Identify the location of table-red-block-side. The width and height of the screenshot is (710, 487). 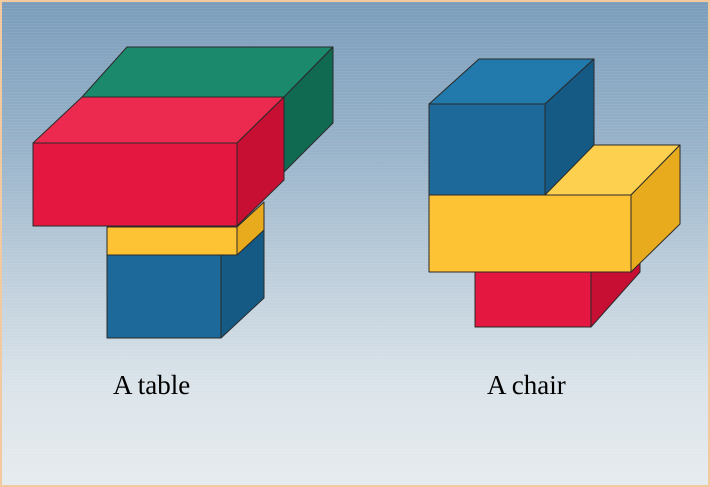
(260, 161).